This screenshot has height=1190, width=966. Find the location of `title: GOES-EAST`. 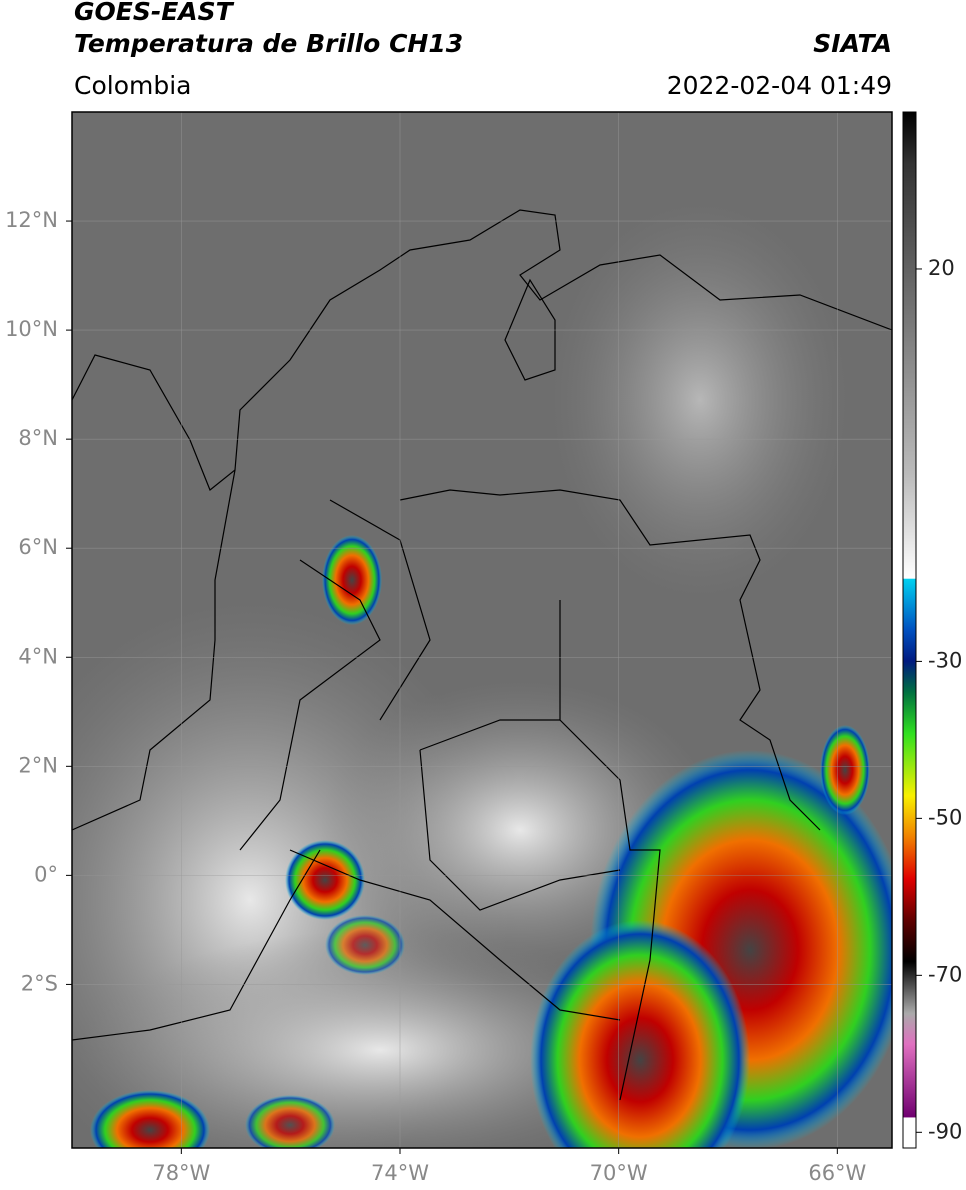

title: GOES-EAST is located at coordinates (154, 13).